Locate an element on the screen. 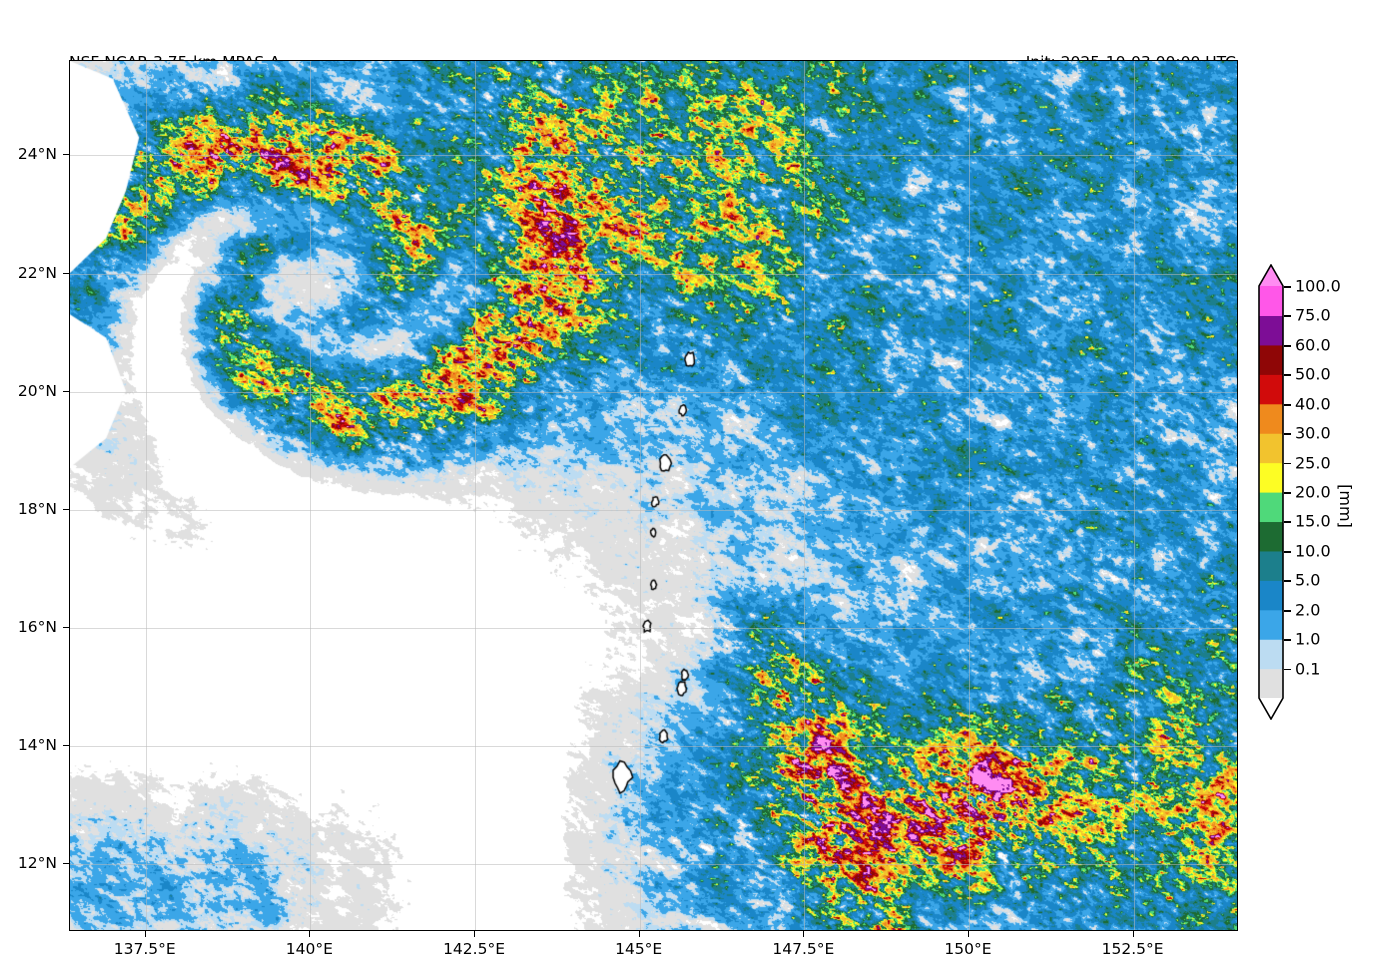  y-tick-label: 16°N is located at coordinates (37, 626).